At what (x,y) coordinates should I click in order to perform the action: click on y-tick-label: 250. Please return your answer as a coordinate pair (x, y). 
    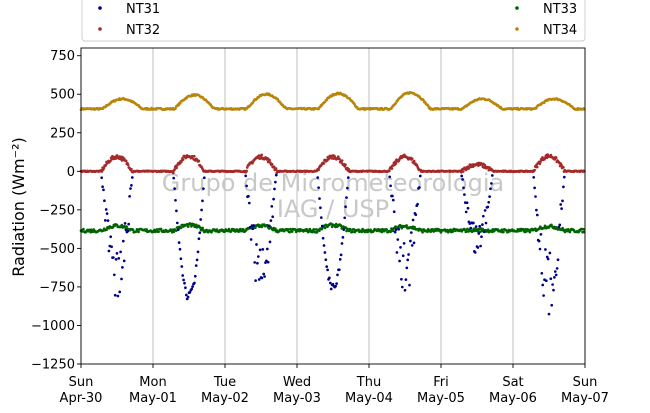
    Looking at the image, I should click on (62, 133).